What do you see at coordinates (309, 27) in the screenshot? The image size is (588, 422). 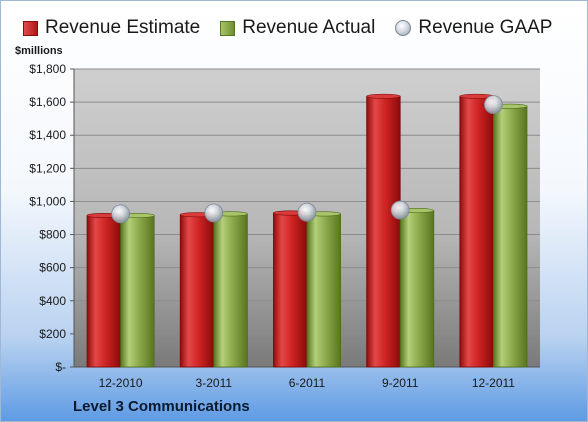 I see `legend-label-actual: Revenue Actual` at bounding box center [309, 27].